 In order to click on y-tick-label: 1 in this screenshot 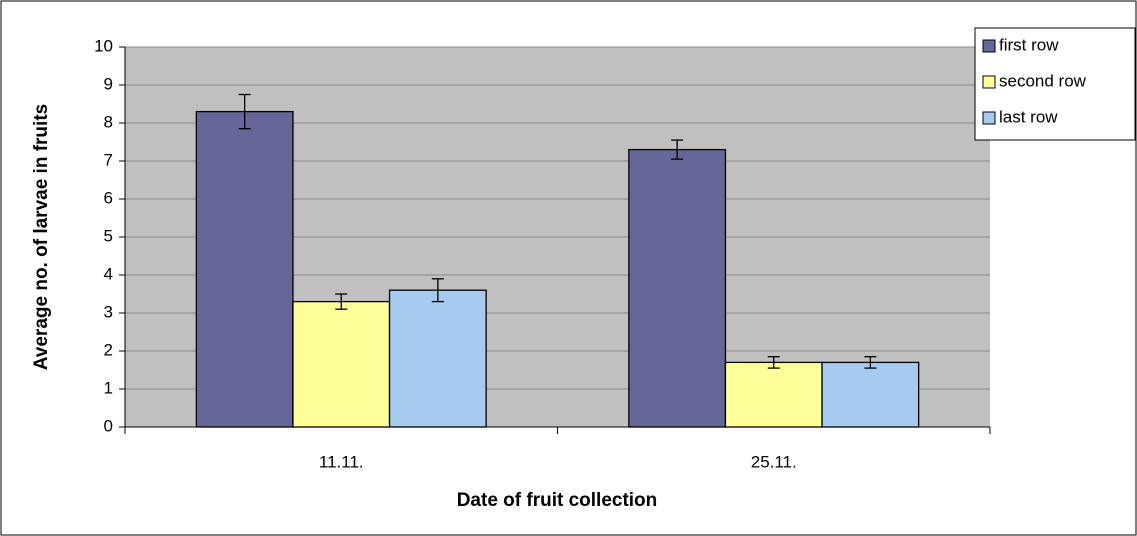, I will do `click(108, 387)`.